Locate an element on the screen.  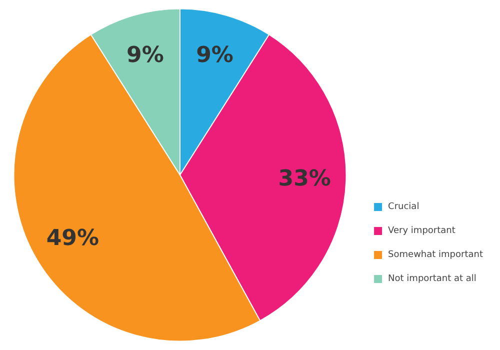
legend-label: Crucial is located at coordinates (404, 207).